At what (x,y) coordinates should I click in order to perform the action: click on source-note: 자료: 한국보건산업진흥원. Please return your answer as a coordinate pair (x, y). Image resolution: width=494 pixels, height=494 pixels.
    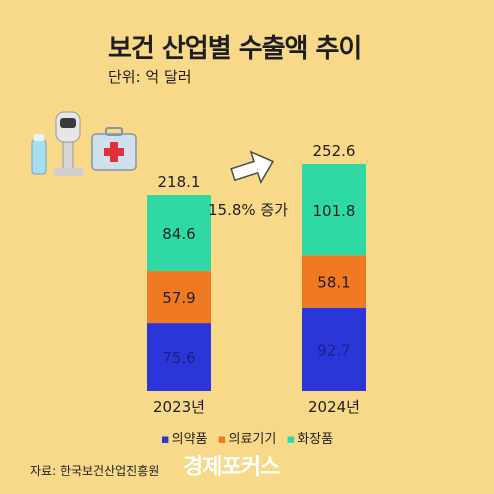
    Looking at the image, I should click on (95, 471).